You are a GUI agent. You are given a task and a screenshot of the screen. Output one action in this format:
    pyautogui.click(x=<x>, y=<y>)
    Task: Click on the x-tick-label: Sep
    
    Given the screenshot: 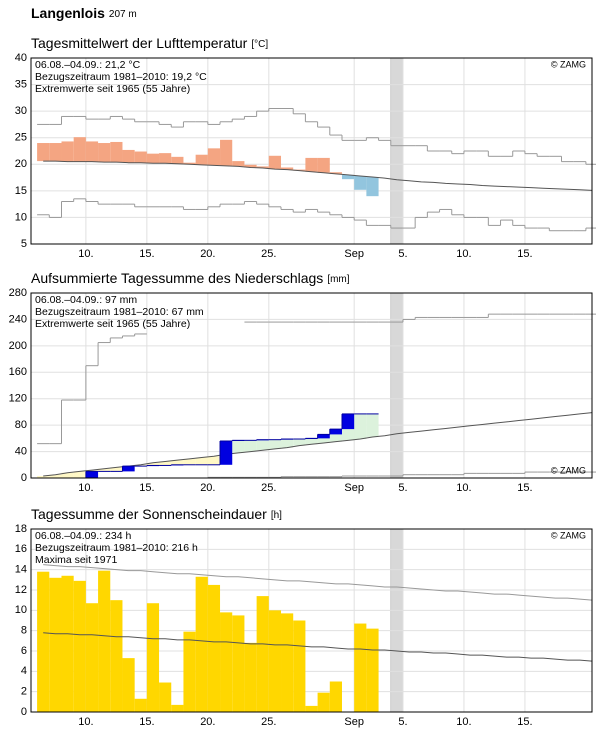 What is the action you would take?
    pyautogui.click(x=354, y=254)
    